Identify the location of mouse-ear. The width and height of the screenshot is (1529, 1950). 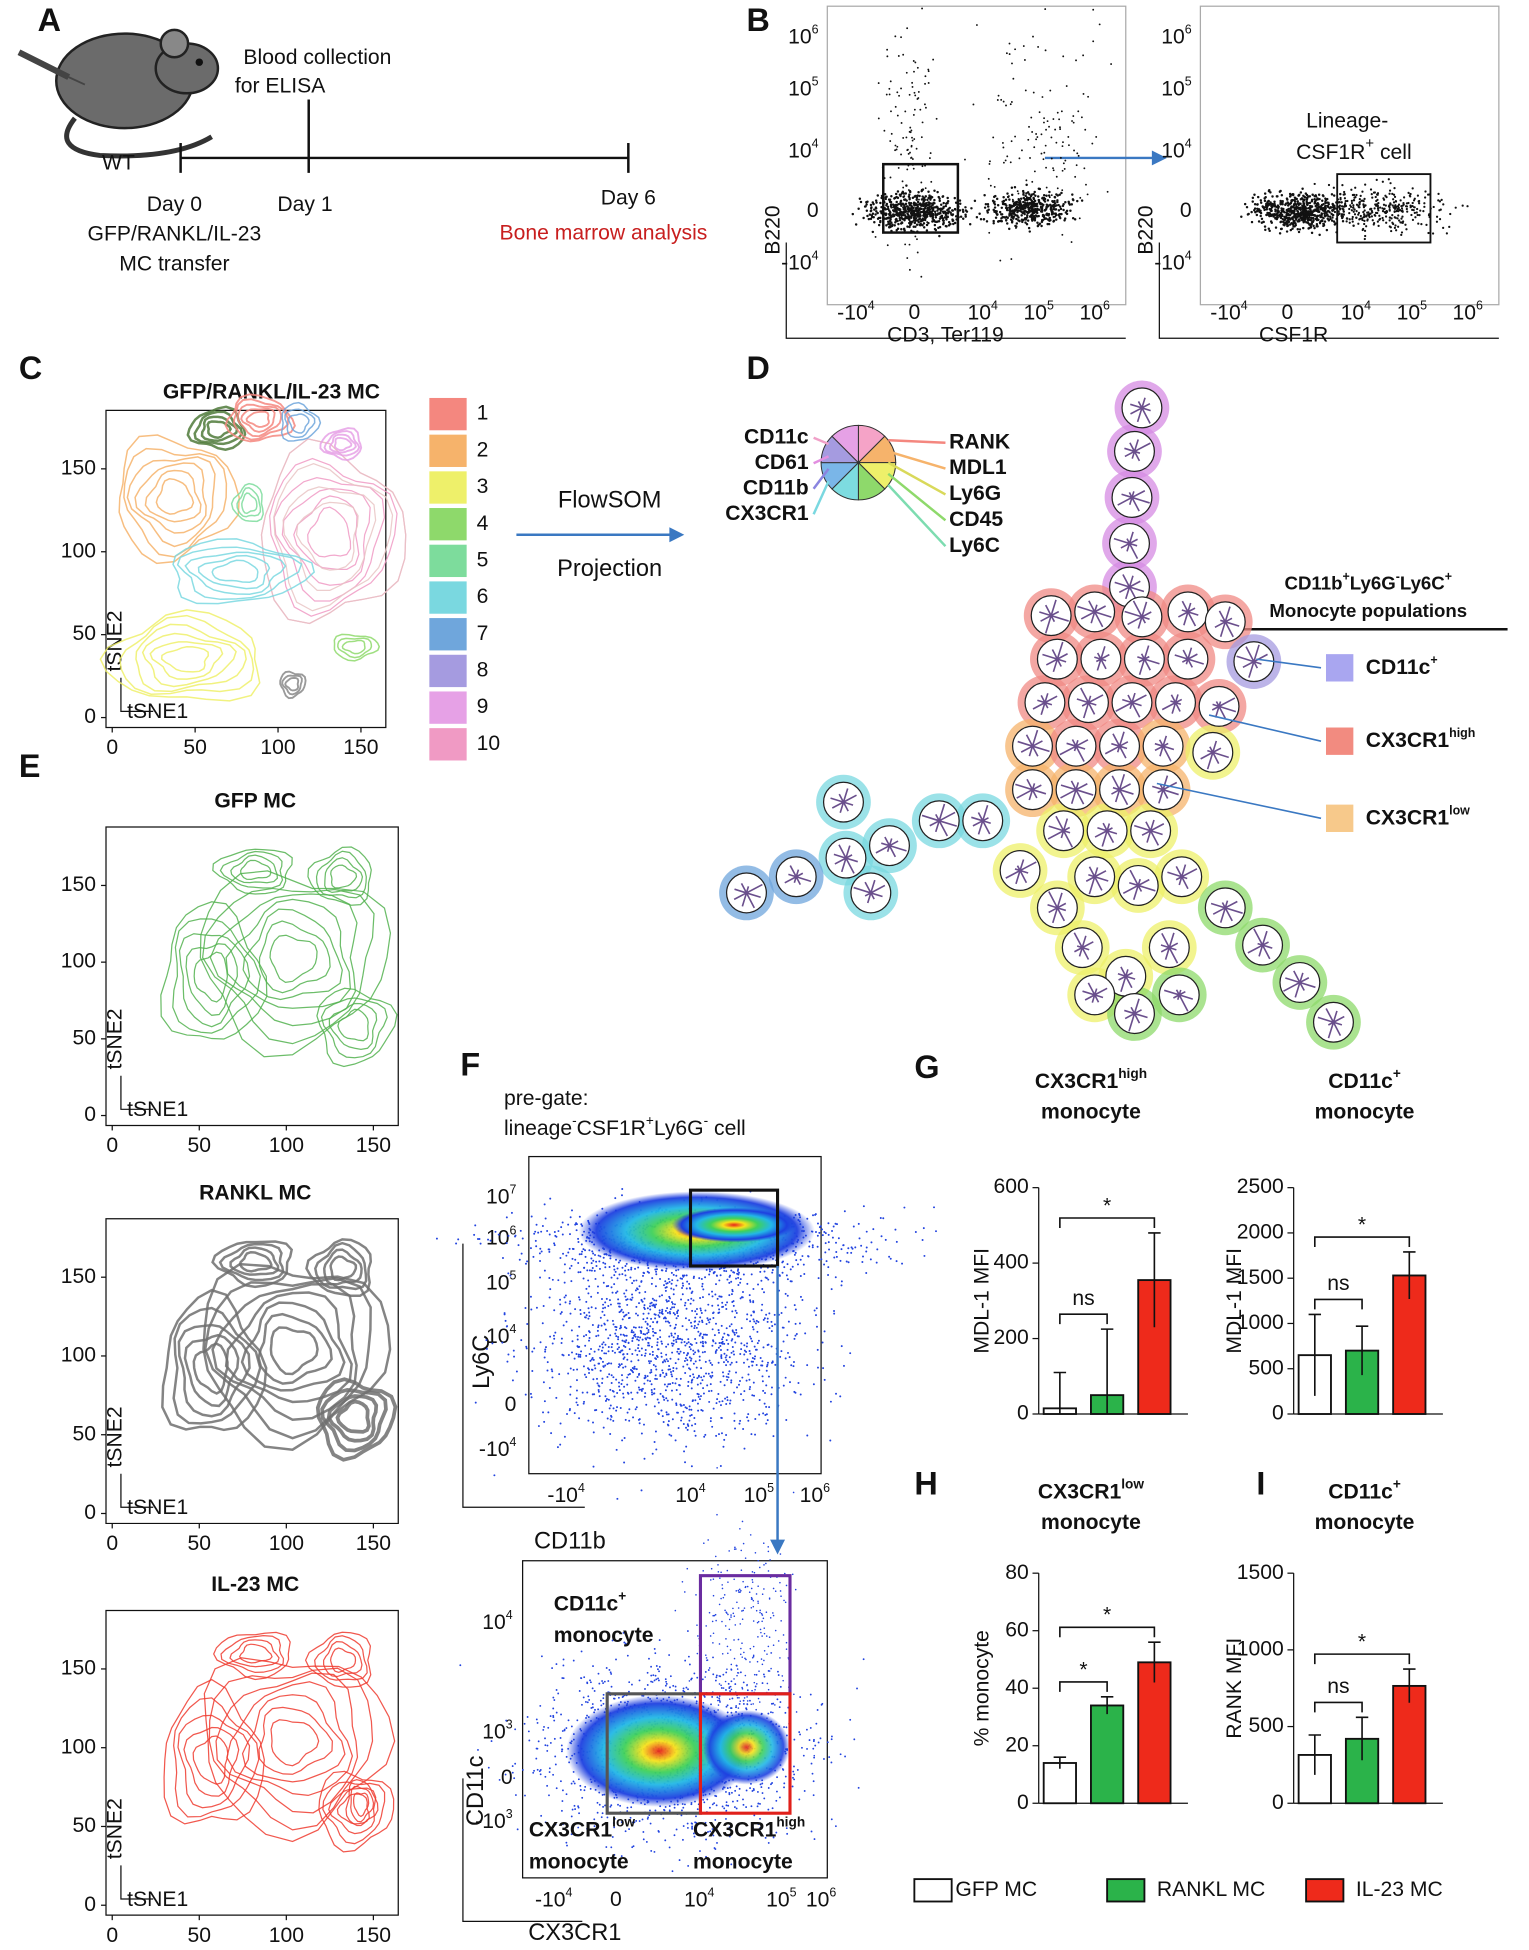
(174, 43).